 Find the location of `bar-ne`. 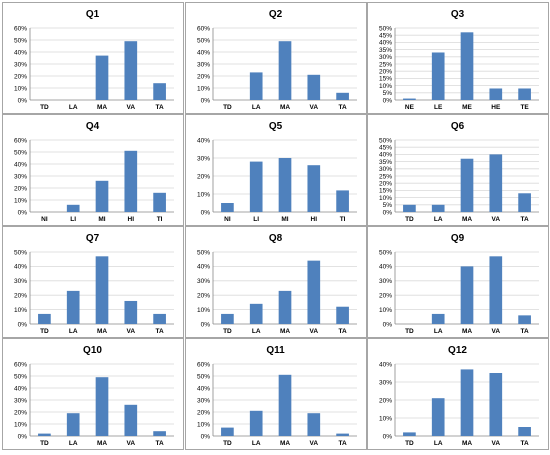

bar-ne is located at coordinates (409, 99).